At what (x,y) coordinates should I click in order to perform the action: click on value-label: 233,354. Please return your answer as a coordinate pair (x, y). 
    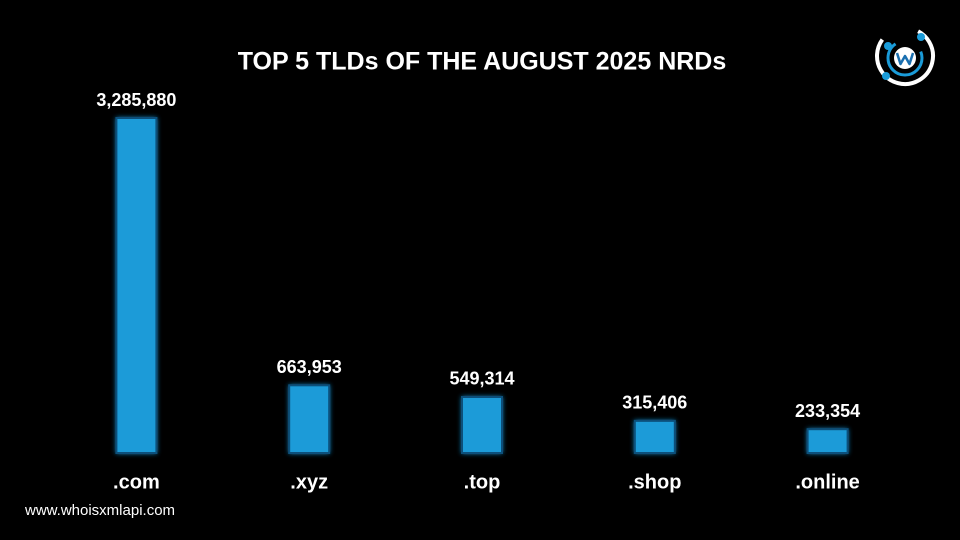
    Looking at the image, I should click on (827, 411).